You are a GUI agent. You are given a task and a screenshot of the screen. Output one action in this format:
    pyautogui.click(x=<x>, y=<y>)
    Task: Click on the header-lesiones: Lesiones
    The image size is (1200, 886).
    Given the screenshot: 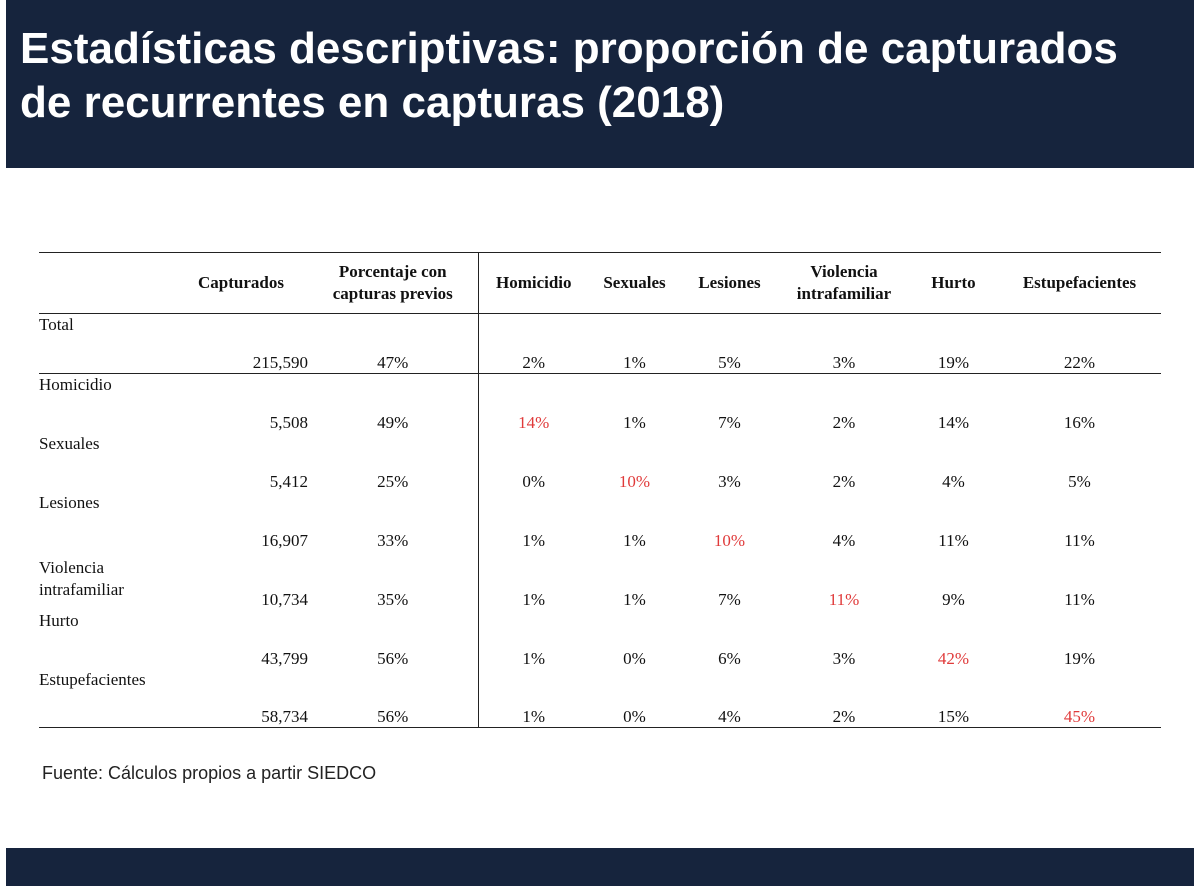 What is the action you would take?
    pyautogui.click(x=729, y=283)
    